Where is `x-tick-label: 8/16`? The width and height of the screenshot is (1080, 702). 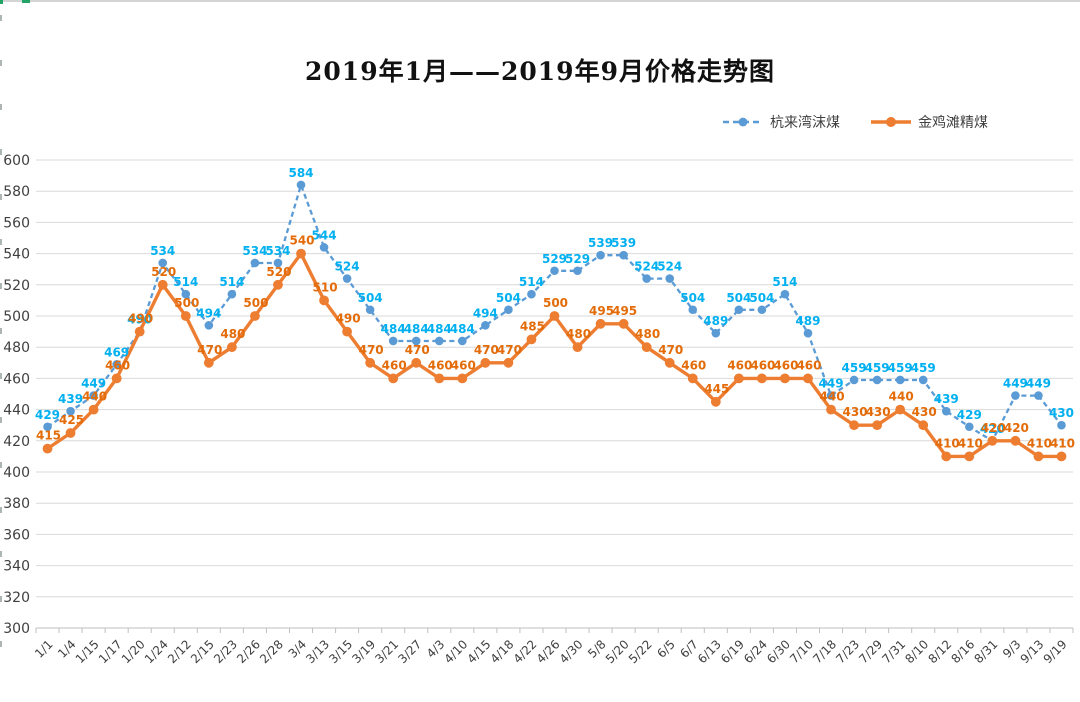
x-tick-label: 8/16 is located at coordinates (962, 651).